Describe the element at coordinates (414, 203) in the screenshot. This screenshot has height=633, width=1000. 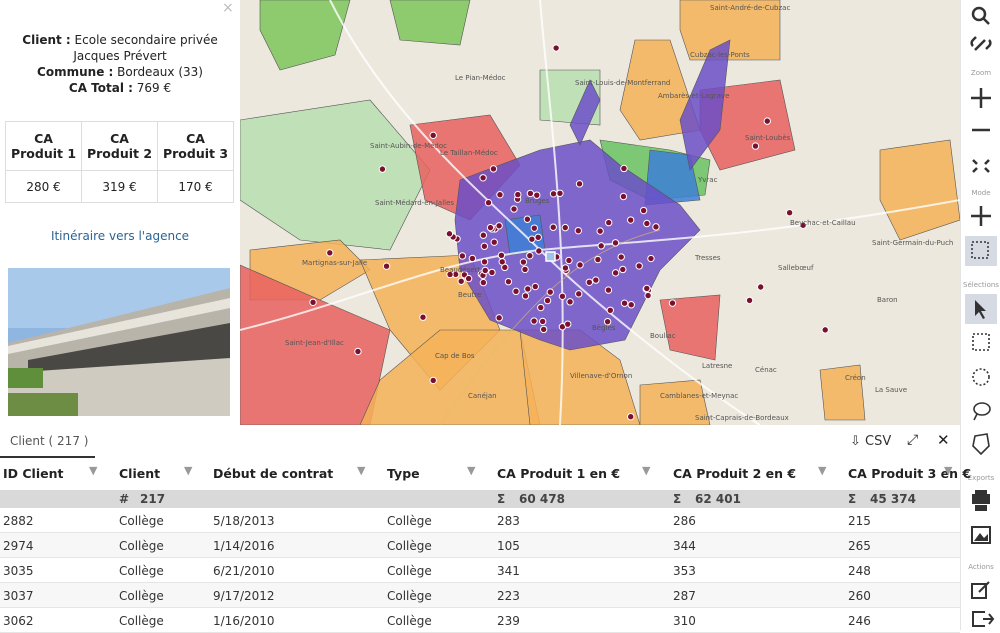
I see `place-label: Saint-Médard-en-Jalles` at that location.